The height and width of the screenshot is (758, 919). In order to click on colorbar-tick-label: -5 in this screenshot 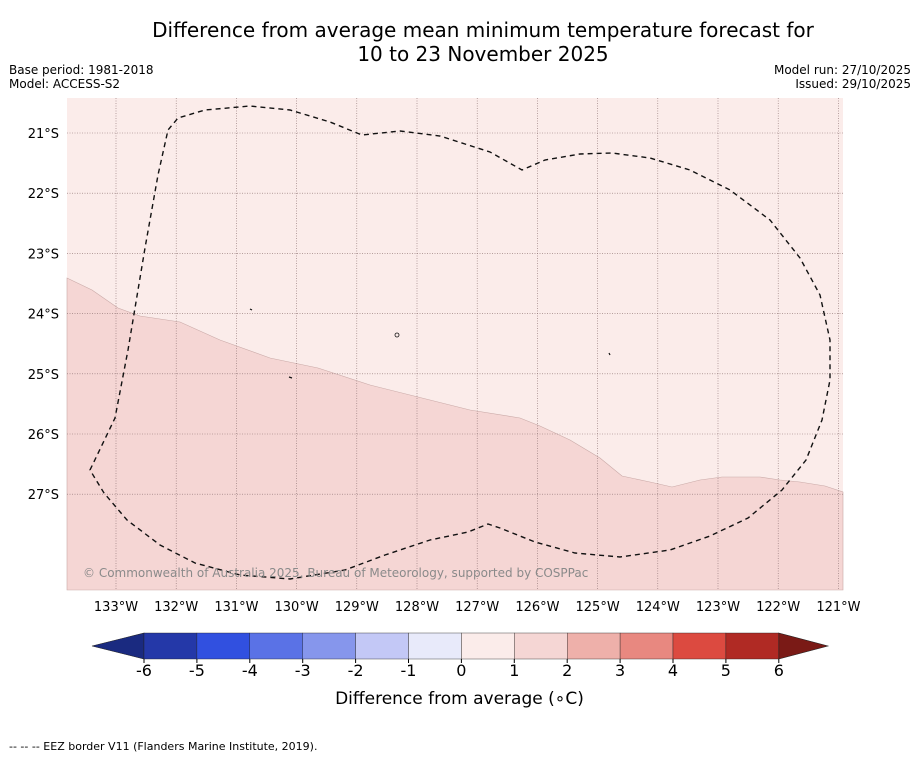, I will do `click(197, 670)`.